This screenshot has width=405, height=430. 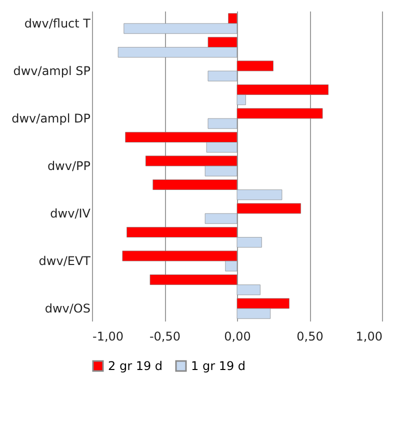 What do you see at coordinates (108, 337) in the screenshot?
I see `x-tick-label: -1,00` at bounding box center [108, 337].